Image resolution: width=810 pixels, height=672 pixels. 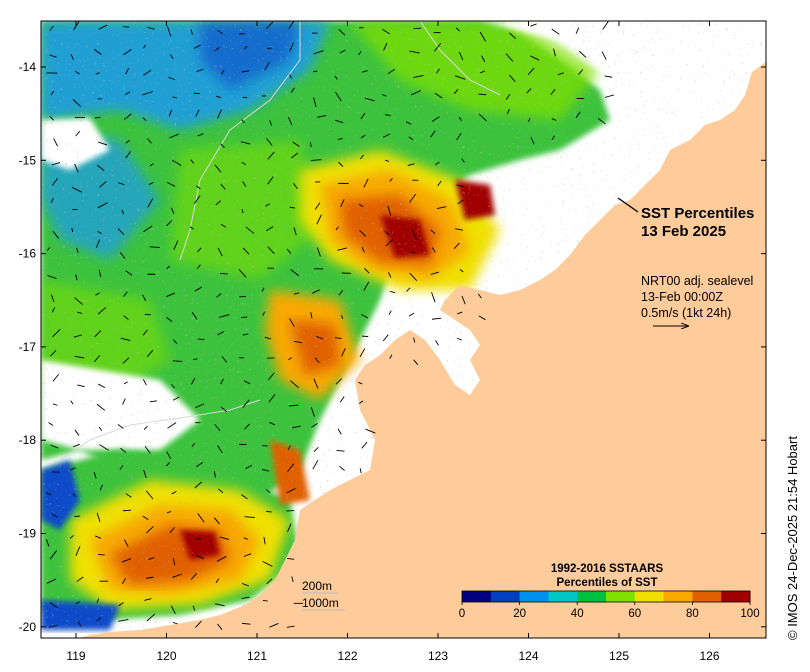 I want to click on title-pointer, so click(x=628, y=205).